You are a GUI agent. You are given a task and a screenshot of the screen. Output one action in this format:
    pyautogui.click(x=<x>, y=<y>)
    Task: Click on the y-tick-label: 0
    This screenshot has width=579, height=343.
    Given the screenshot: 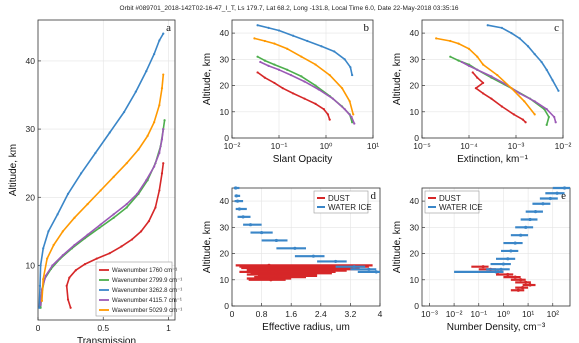 What is the action you would take?
    pyautogui.click(x=226, y=306)
    